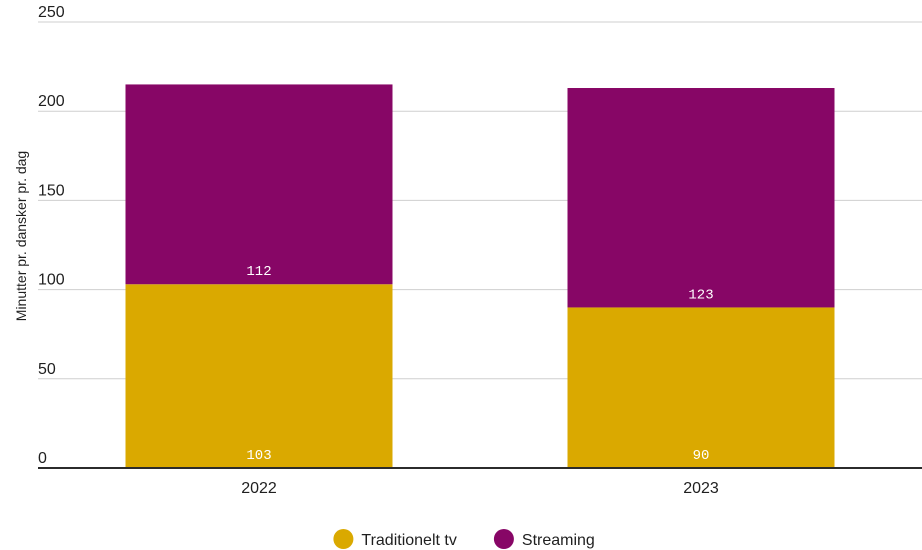 Image resolution: width=922 pixels, height=550 pixels. What do you see at coordinates (259, 488) in the screenshot?
I see `x-tick-label: 2022` at bounding box center [259, 488].